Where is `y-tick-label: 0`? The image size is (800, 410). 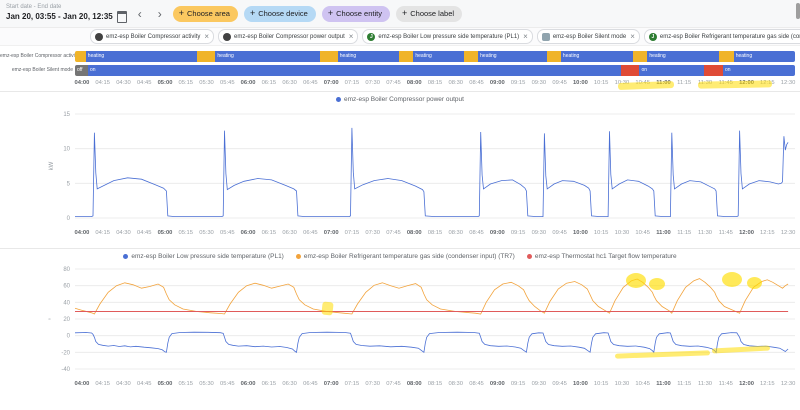
y-tick-label: 0 is located at coordinates (69, 337).